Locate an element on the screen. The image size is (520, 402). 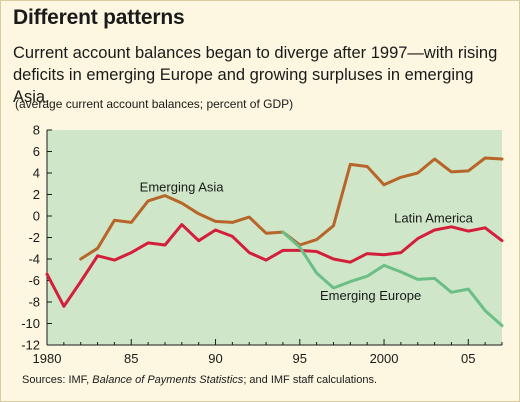
series-label-latin-america: Latin America is located at coordinates (434, 217).